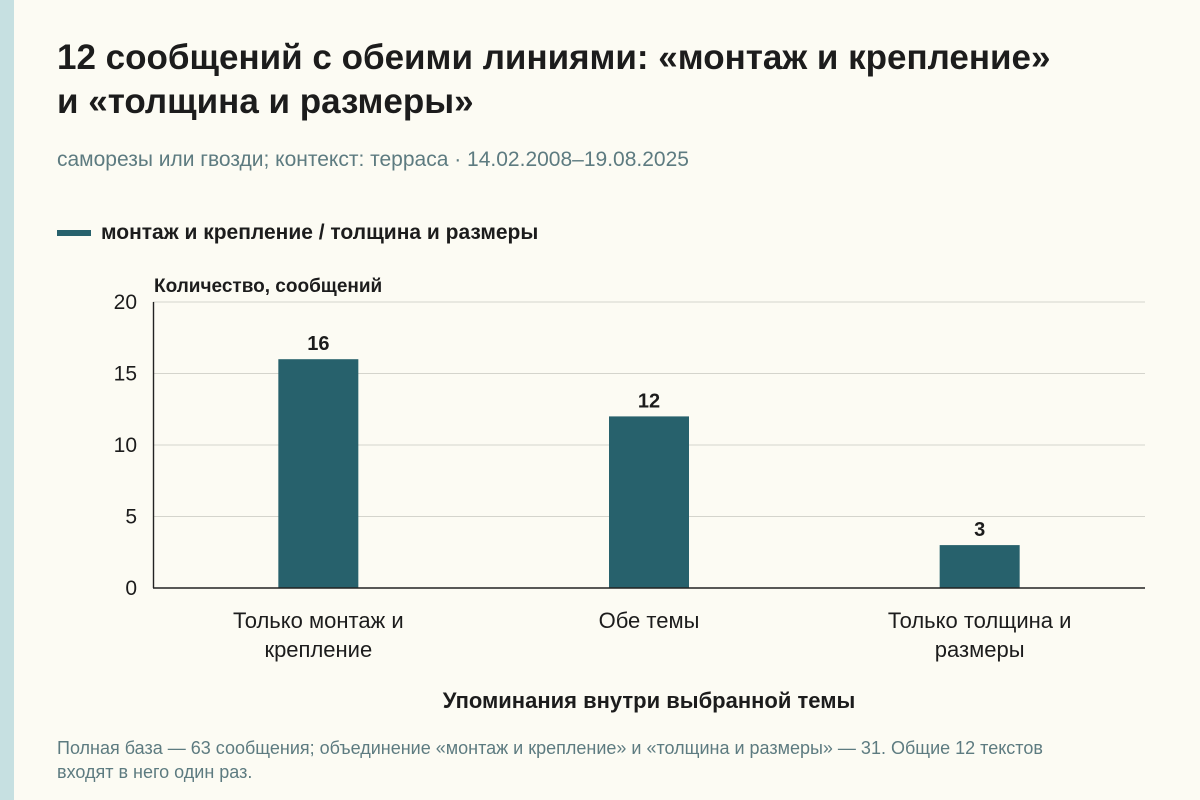 The image size is (1200, 800). I want to click on data-label: 3, so click(979, 530).